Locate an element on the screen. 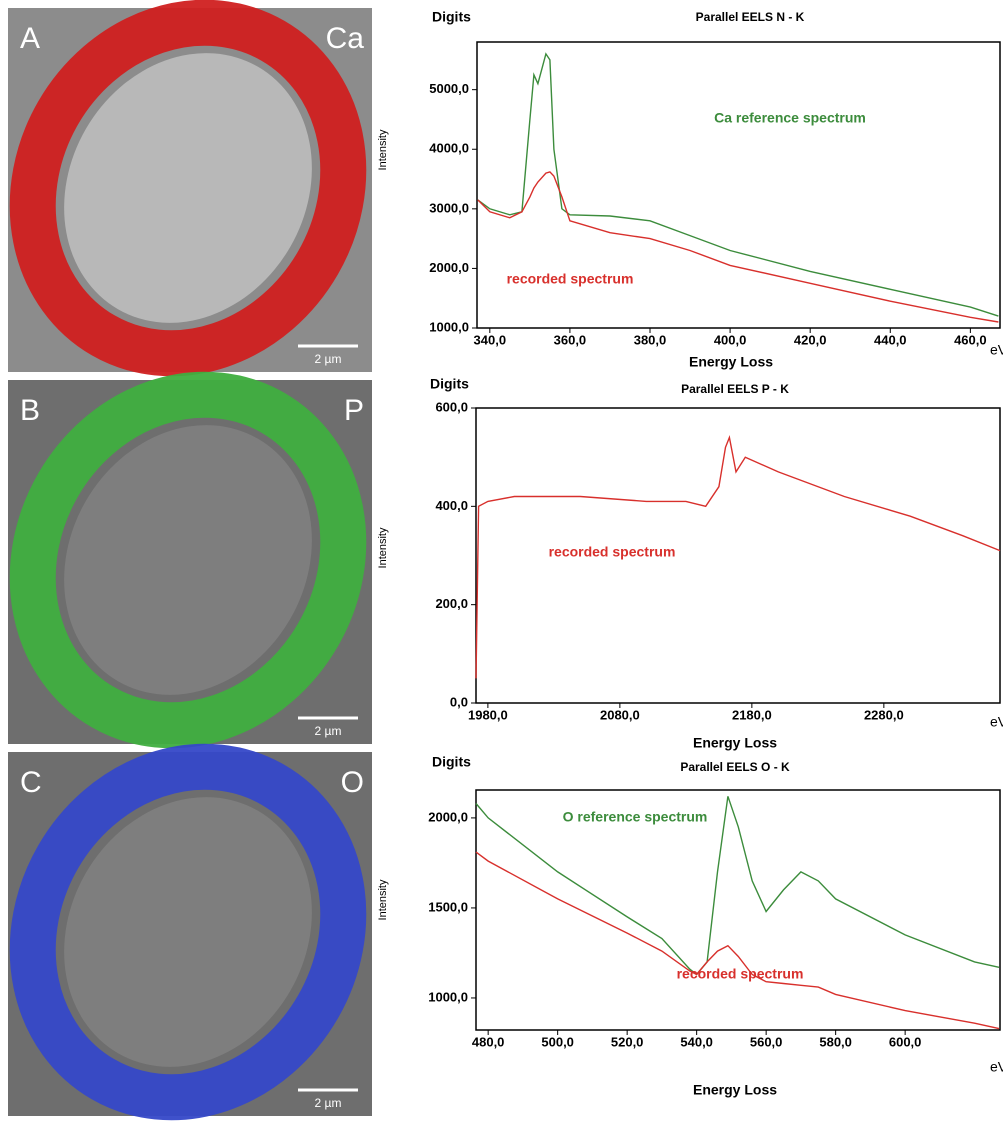 The width and height of the screenshot is (1003, 1129). x-tick-label: 380,0 is located at coordinates (650, 339).